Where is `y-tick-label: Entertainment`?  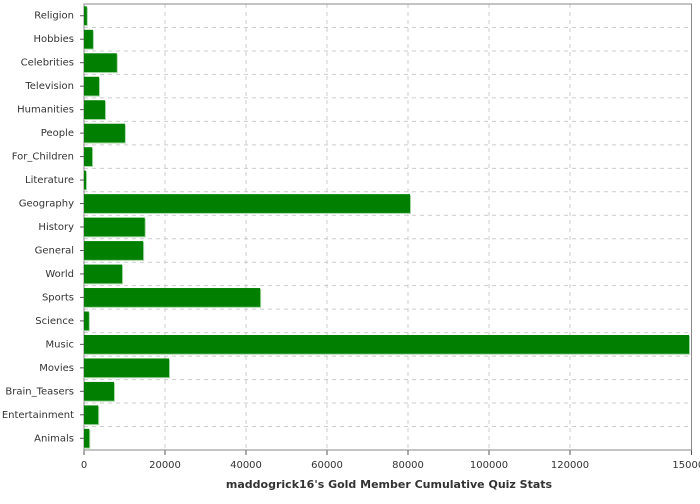
y-tick-label: Entertainment is located at coordinates (38, 415).